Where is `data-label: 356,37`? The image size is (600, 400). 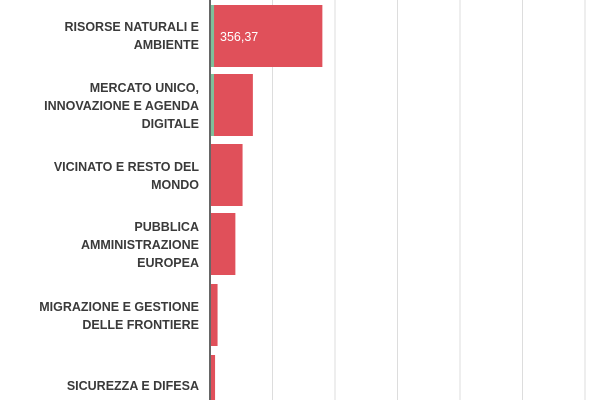 data-label: 356,37 is located at coordinates (239, 37).